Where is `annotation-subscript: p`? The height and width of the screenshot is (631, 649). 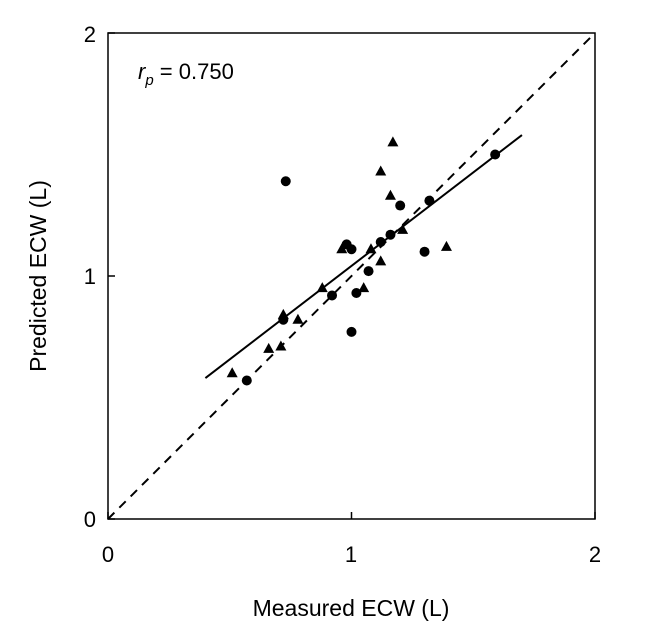
annotation-subscript: p is located at coordinates (148, 80).